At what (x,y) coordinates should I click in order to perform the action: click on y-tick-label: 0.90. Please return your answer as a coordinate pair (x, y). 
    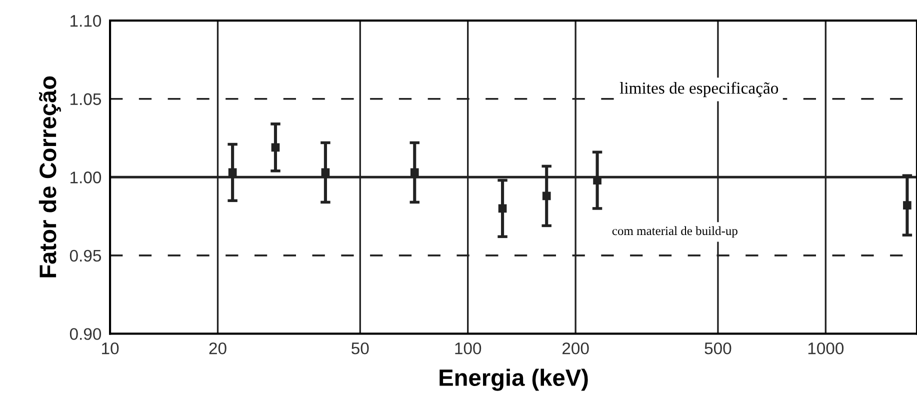
    Looking at the image, I should click on (86, 334).